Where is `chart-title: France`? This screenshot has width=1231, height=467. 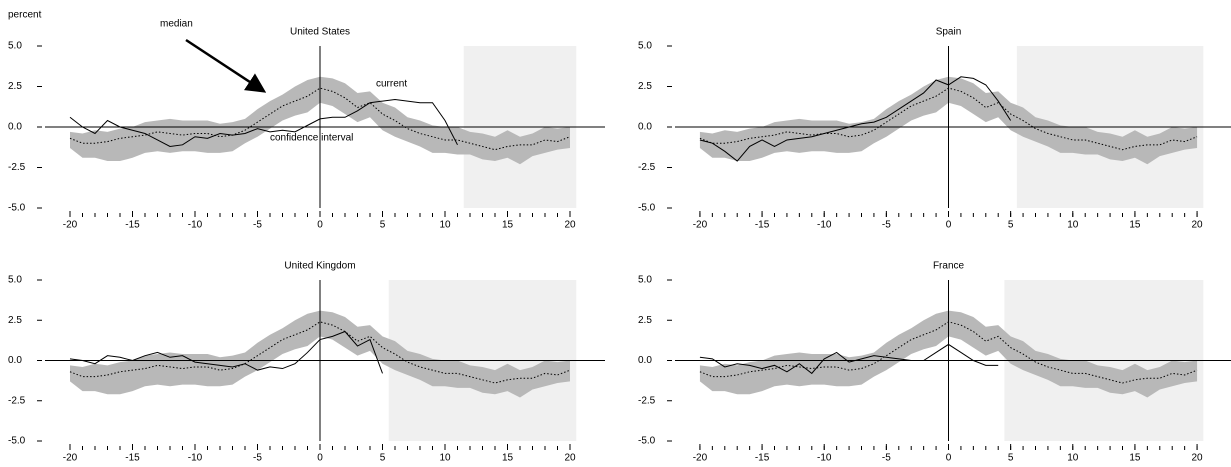
chart-title: France is located at coordinates (949, 266).